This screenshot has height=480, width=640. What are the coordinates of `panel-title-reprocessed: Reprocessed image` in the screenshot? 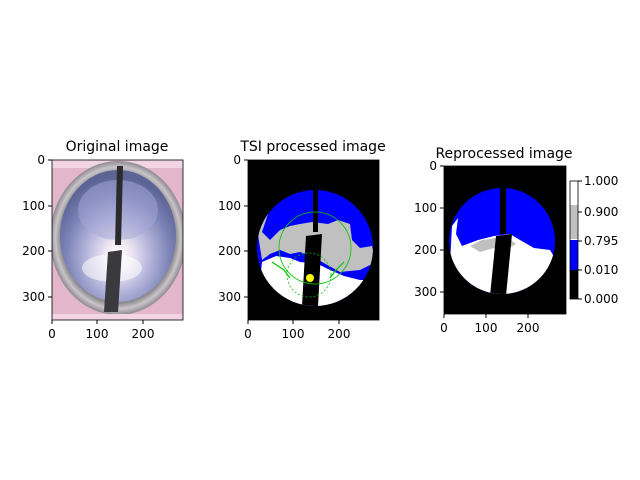 It's located at (503, 154).